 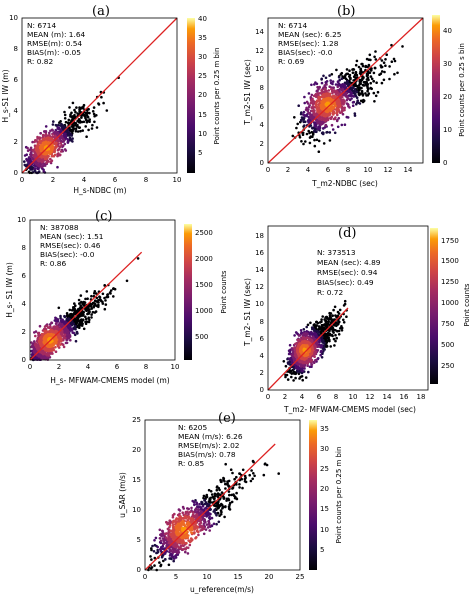 I want to click on panel-a-cbar-ticks: 5 10 15 20 25 30 35 40, so click(x=202, y=86).